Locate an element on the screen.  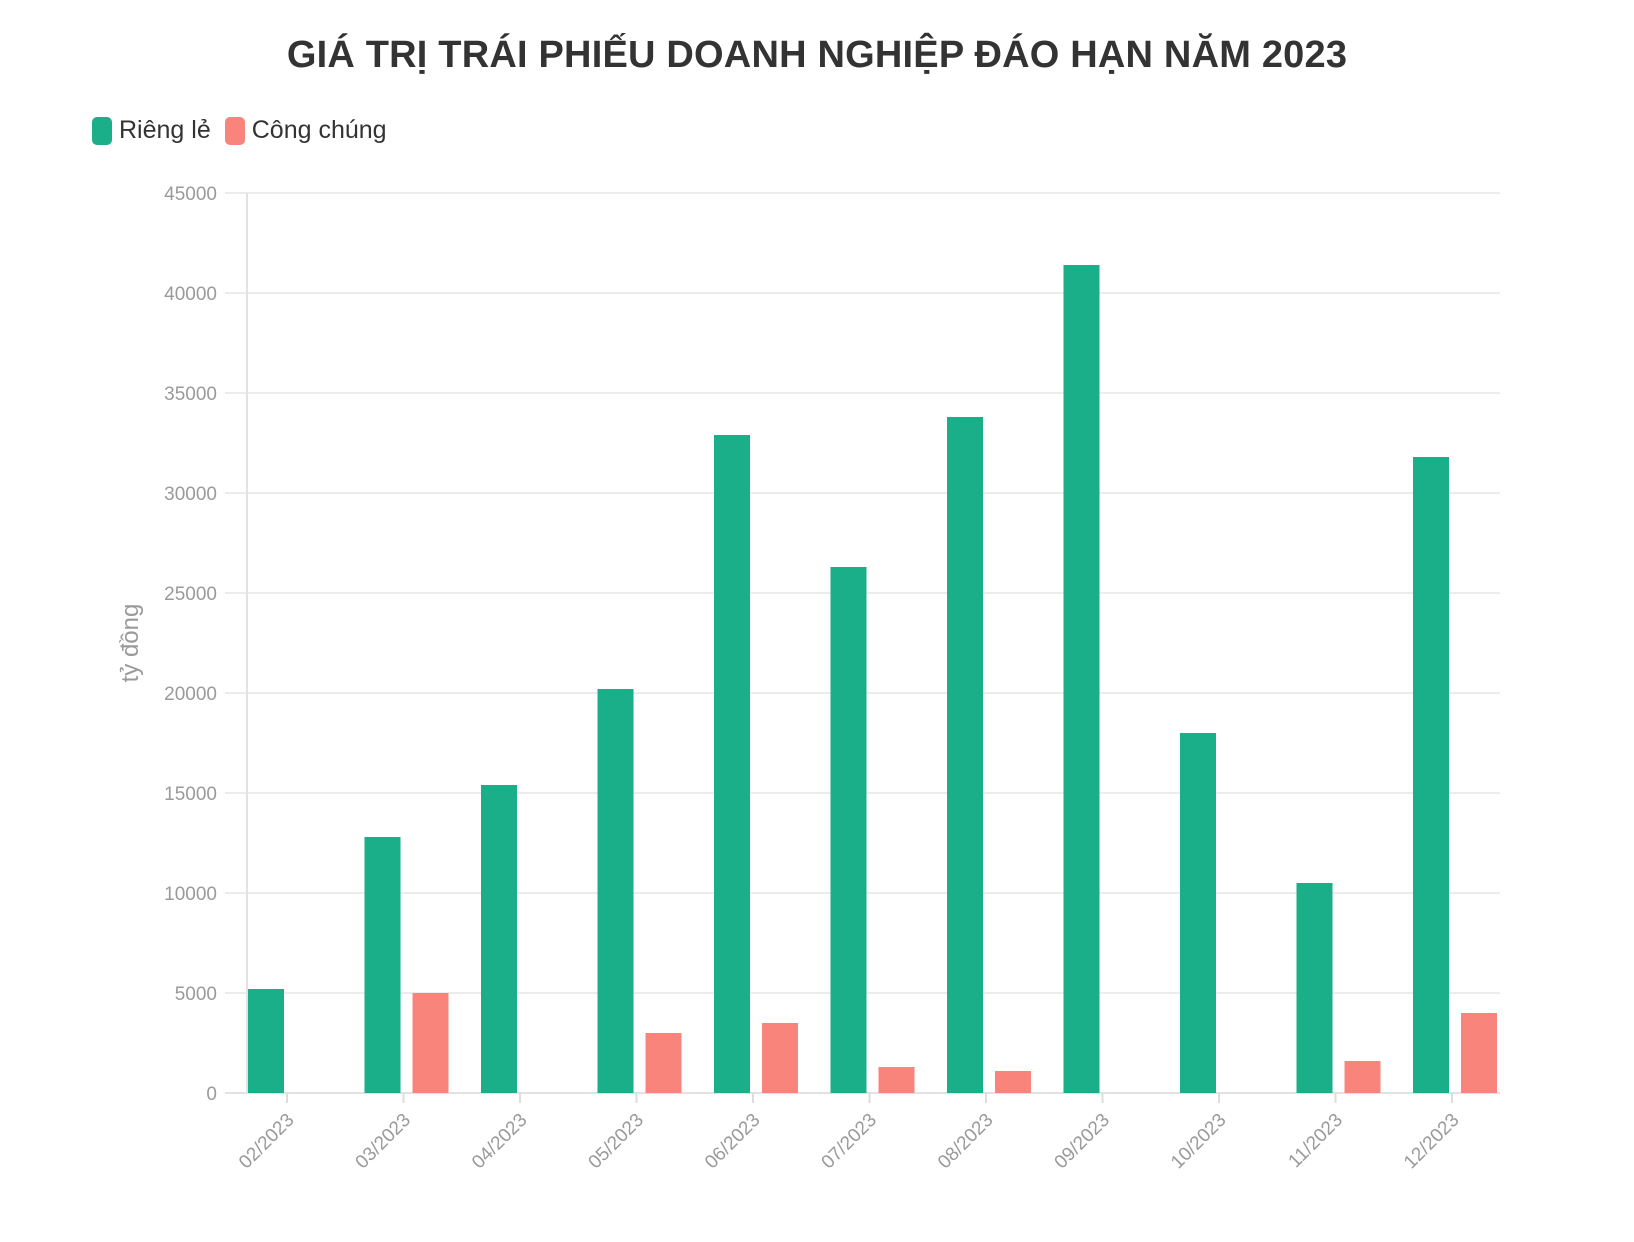
y-tick-label: 10000 is located at coordinates (190, 894).